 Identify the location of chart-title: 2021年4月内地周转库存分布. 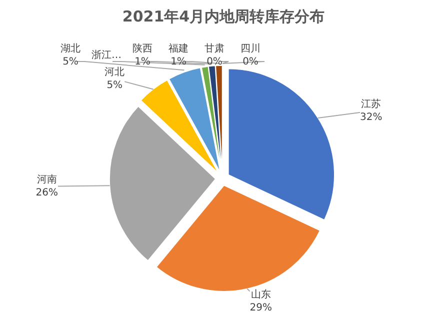
(223, 17).